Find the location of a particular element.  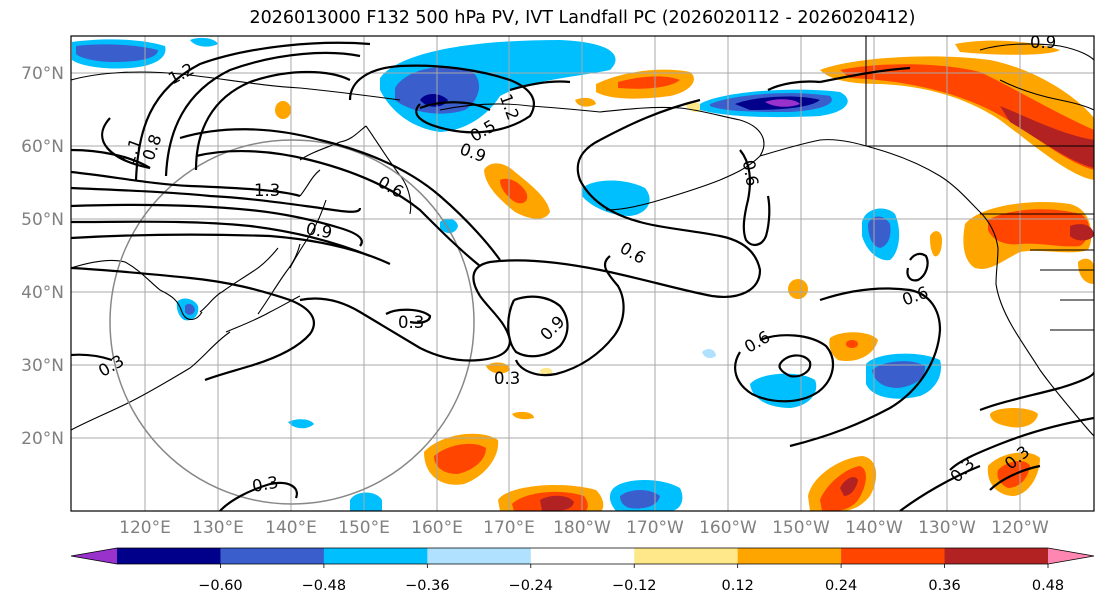

colorbar-extend-max is located at coordinates (1071, 556).